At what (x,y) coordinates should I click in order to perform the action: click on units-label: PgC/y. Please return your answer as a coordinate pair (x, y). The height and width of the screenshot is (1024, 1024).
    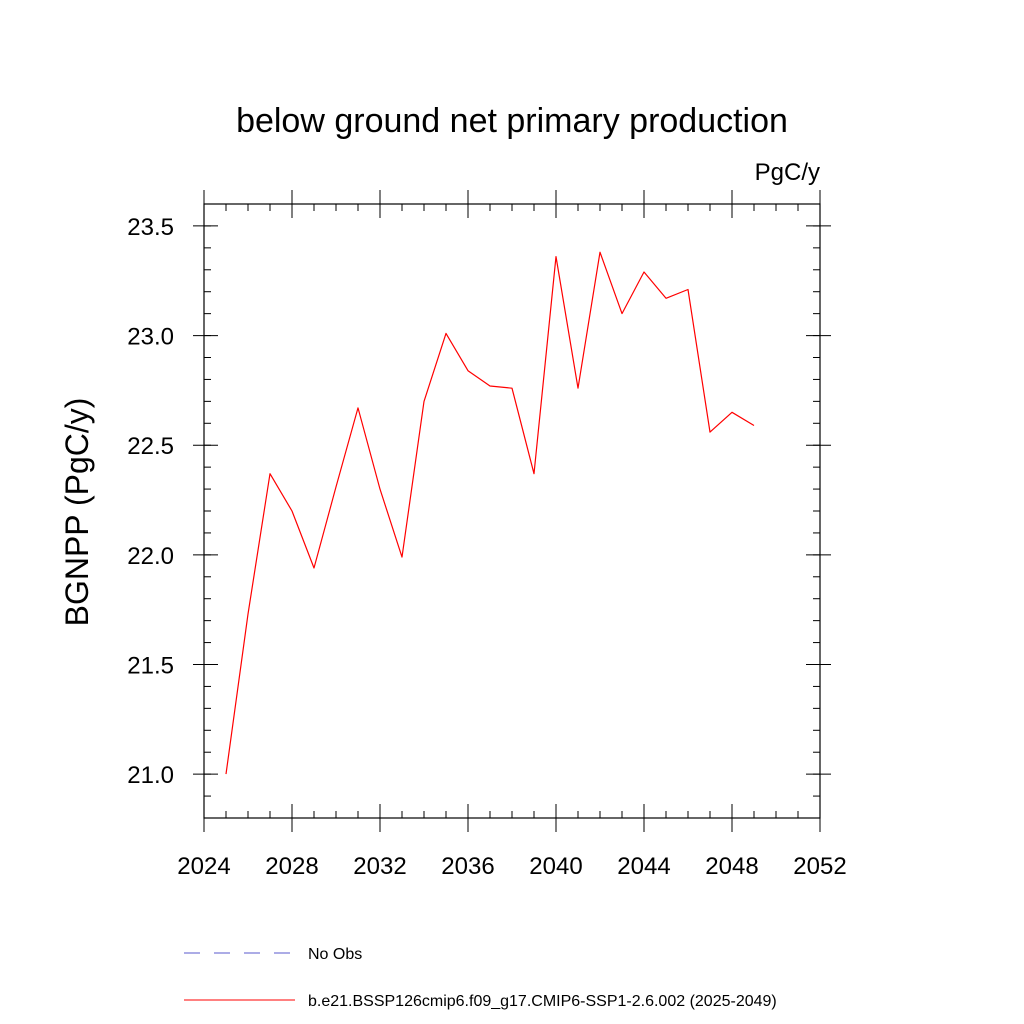
    Looking at the image, I should click on (787, 172).